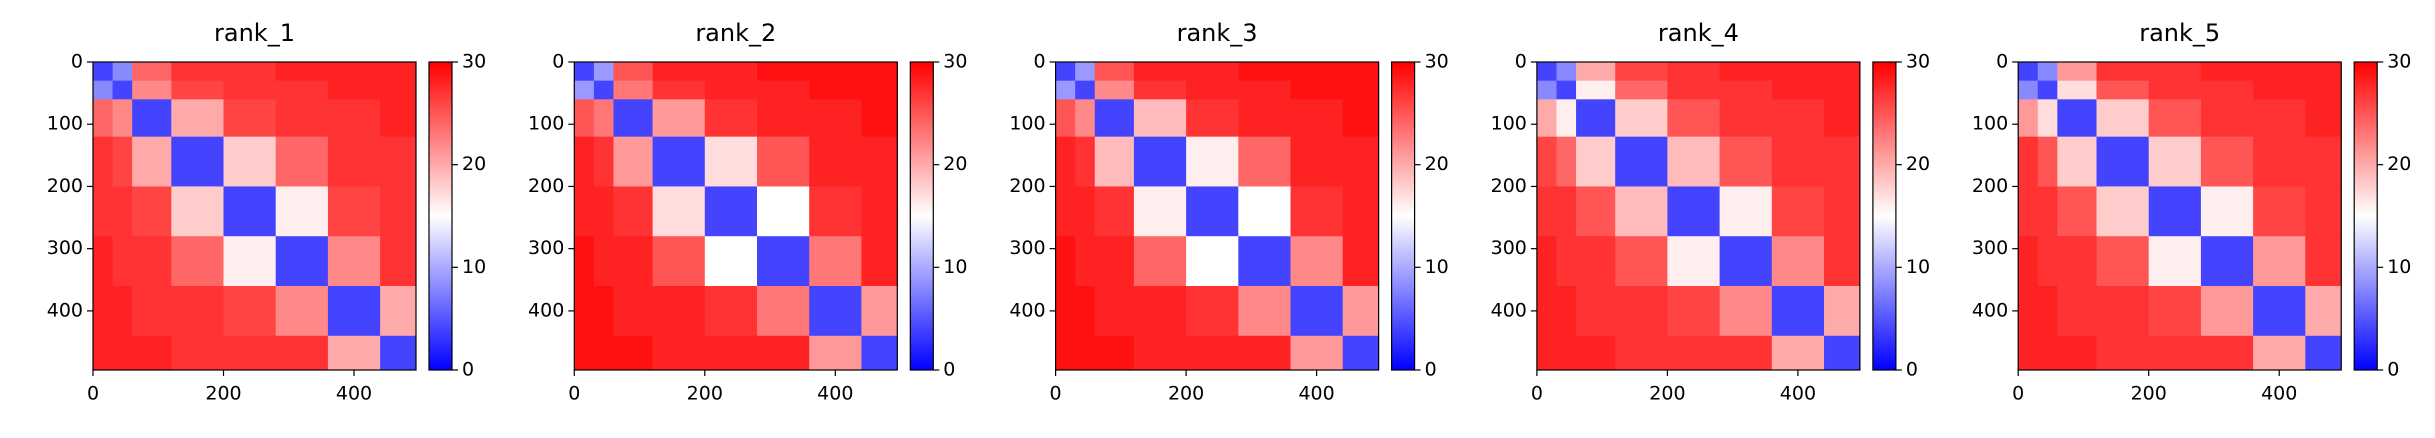 The height and width of the screenshot is (438, 2435). What do you see at coordinates (2179, 33) in the screenshot?
I see `chart-title: rank_5` at bounding box center [2179, 33].